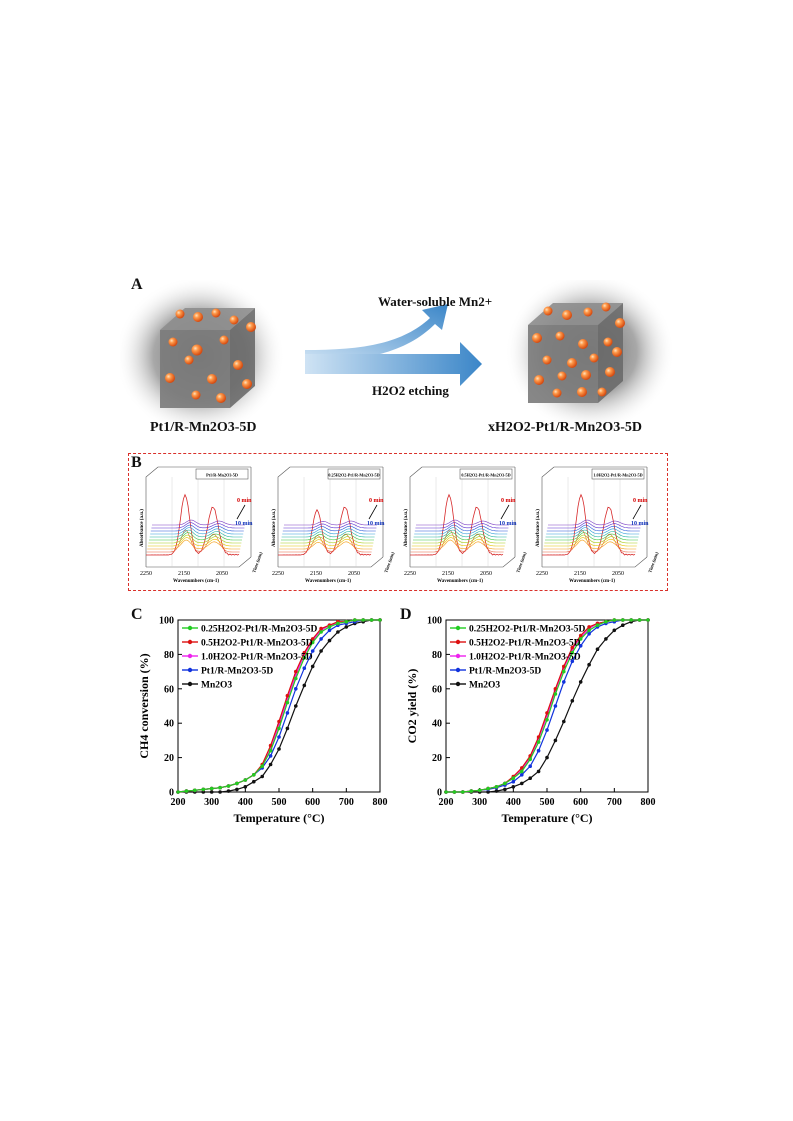 The width and height of the screenshot is (793, 1121). What do you see at coordinates (274, 528) in the screenshot?
I see `y-axis-label: Absorbance (a.u.)` at bounding box center [274, 528].